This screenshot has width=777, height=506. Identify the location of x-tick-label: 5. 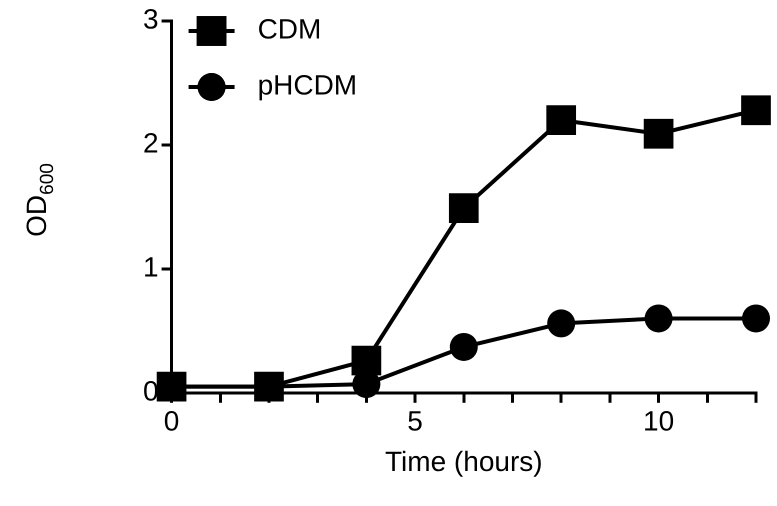
(415, 420).